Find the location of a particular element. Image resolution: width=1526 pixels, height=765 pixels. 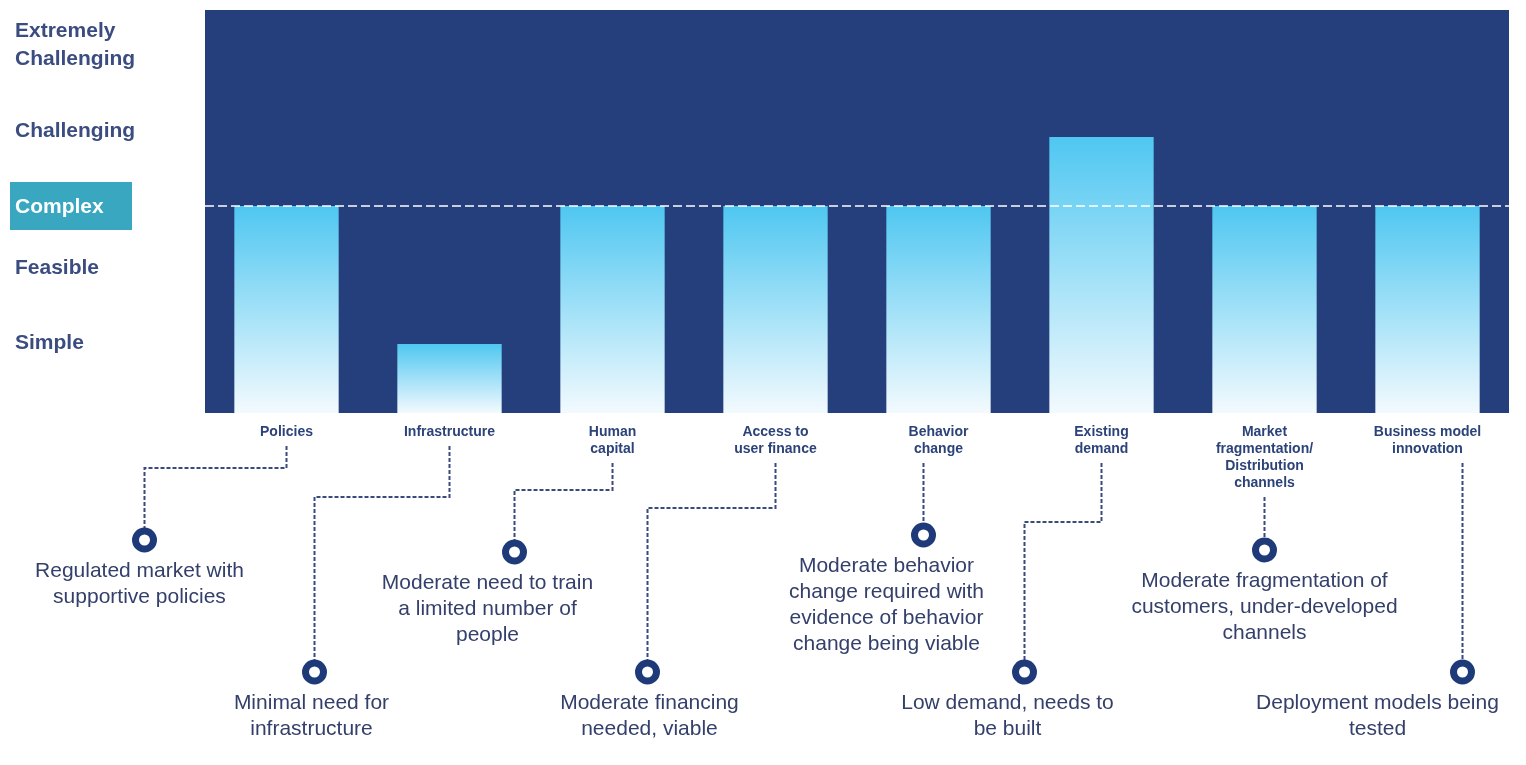

text: Low demand, needs to be built is located at coordinates (1007, 715).